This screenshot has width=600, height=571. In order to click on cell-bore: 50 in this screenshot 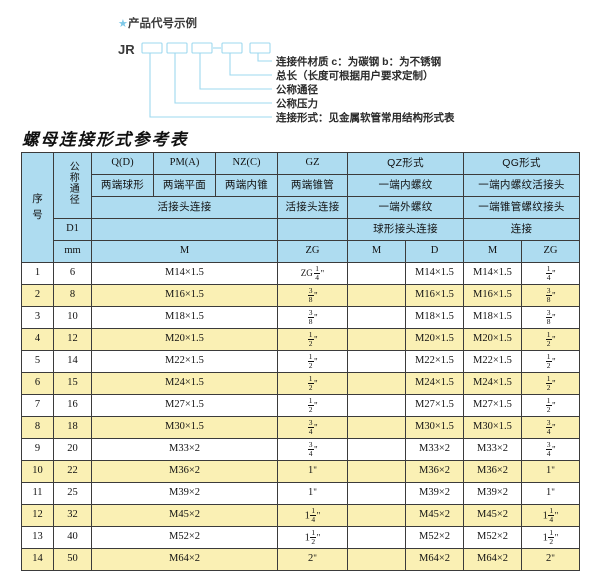, I will do `click(72, 559)`.